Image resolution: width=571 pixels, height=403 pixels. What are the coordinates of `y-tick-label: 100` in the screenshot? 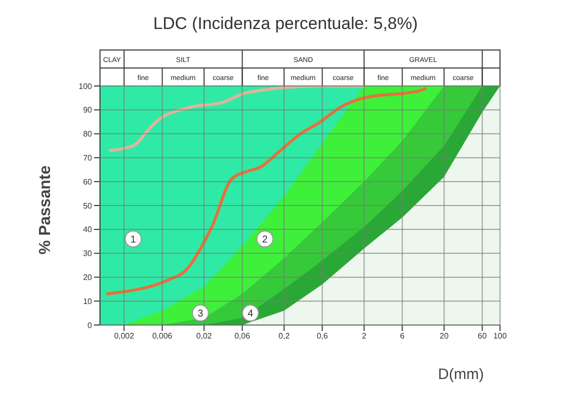 It's located at (85, 86).